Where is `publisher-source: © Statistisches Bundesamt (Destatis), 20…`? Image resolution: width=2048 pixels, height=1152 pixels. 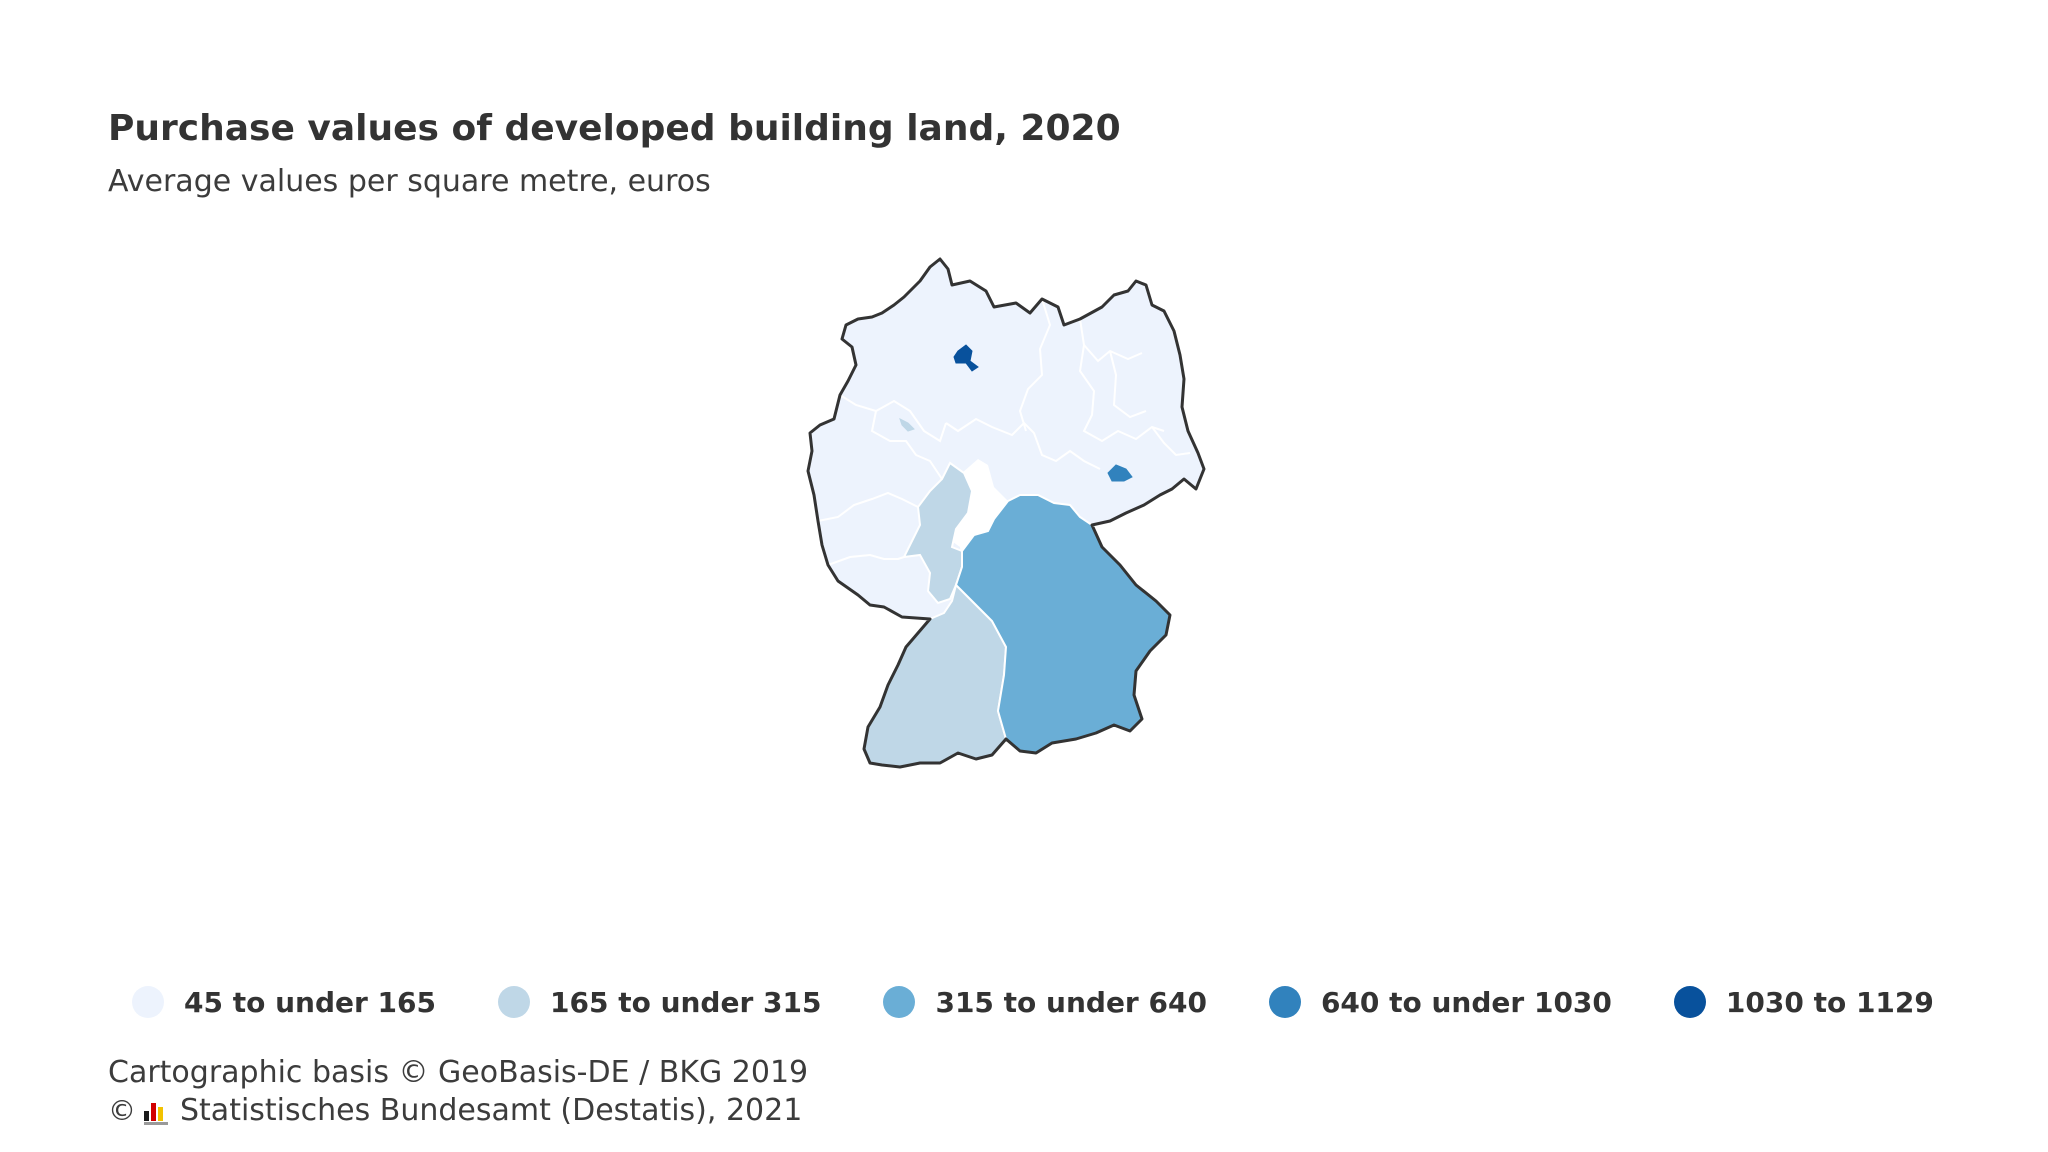 publisher-source: © Statistisches Bundesamt (Destatis), 20… is located at coordinates (455, 1110).